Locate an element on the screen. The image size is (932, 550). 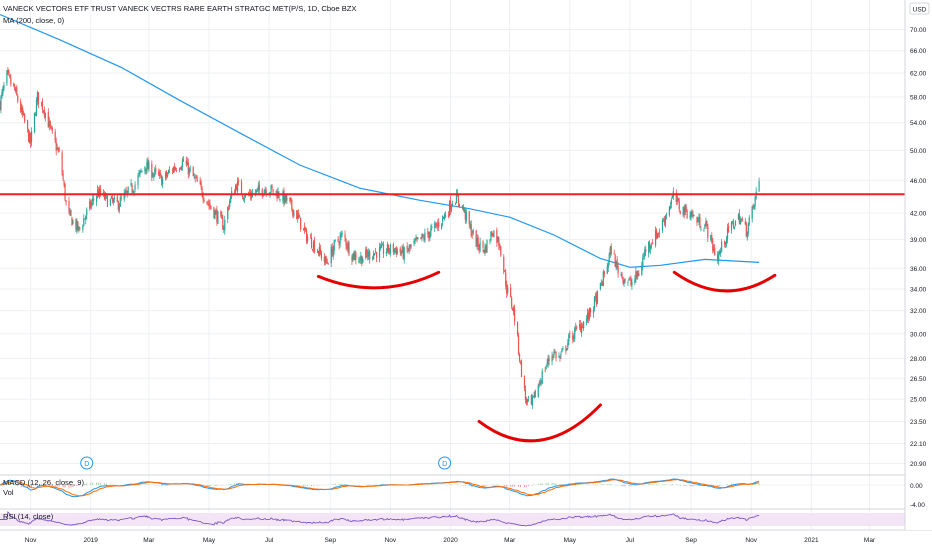
vol-legend: Vol is located at coordinates (8, 492).